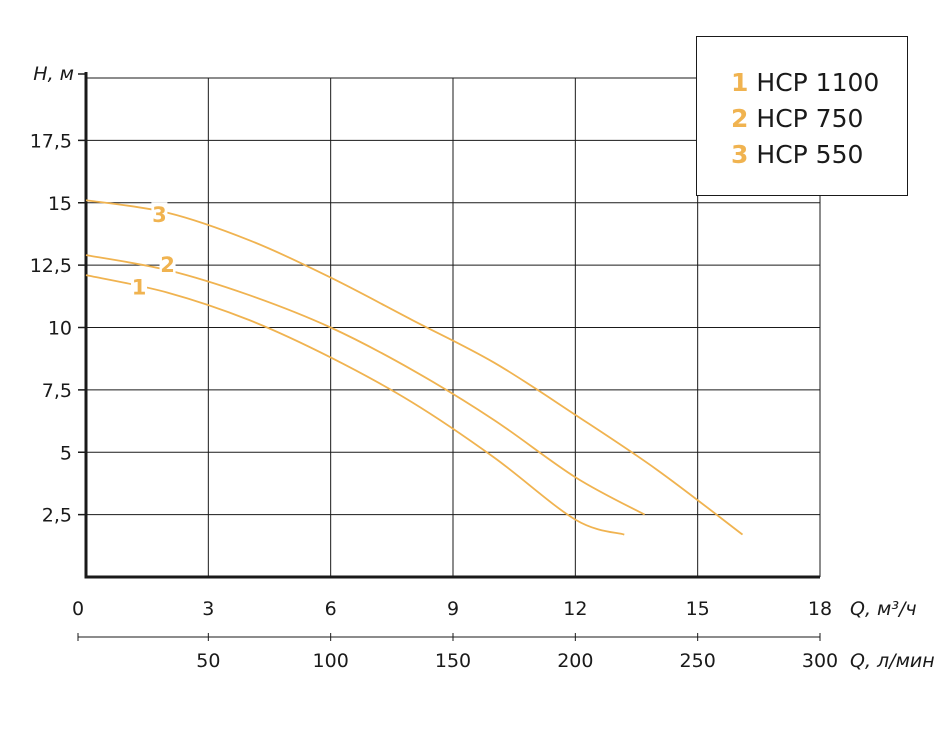 This screenshot has width=946, height=732. What do you see at coordinates (60, 329) in the screenshot?
I see `y-tick-label: 10` at bounding box center [60, 329].